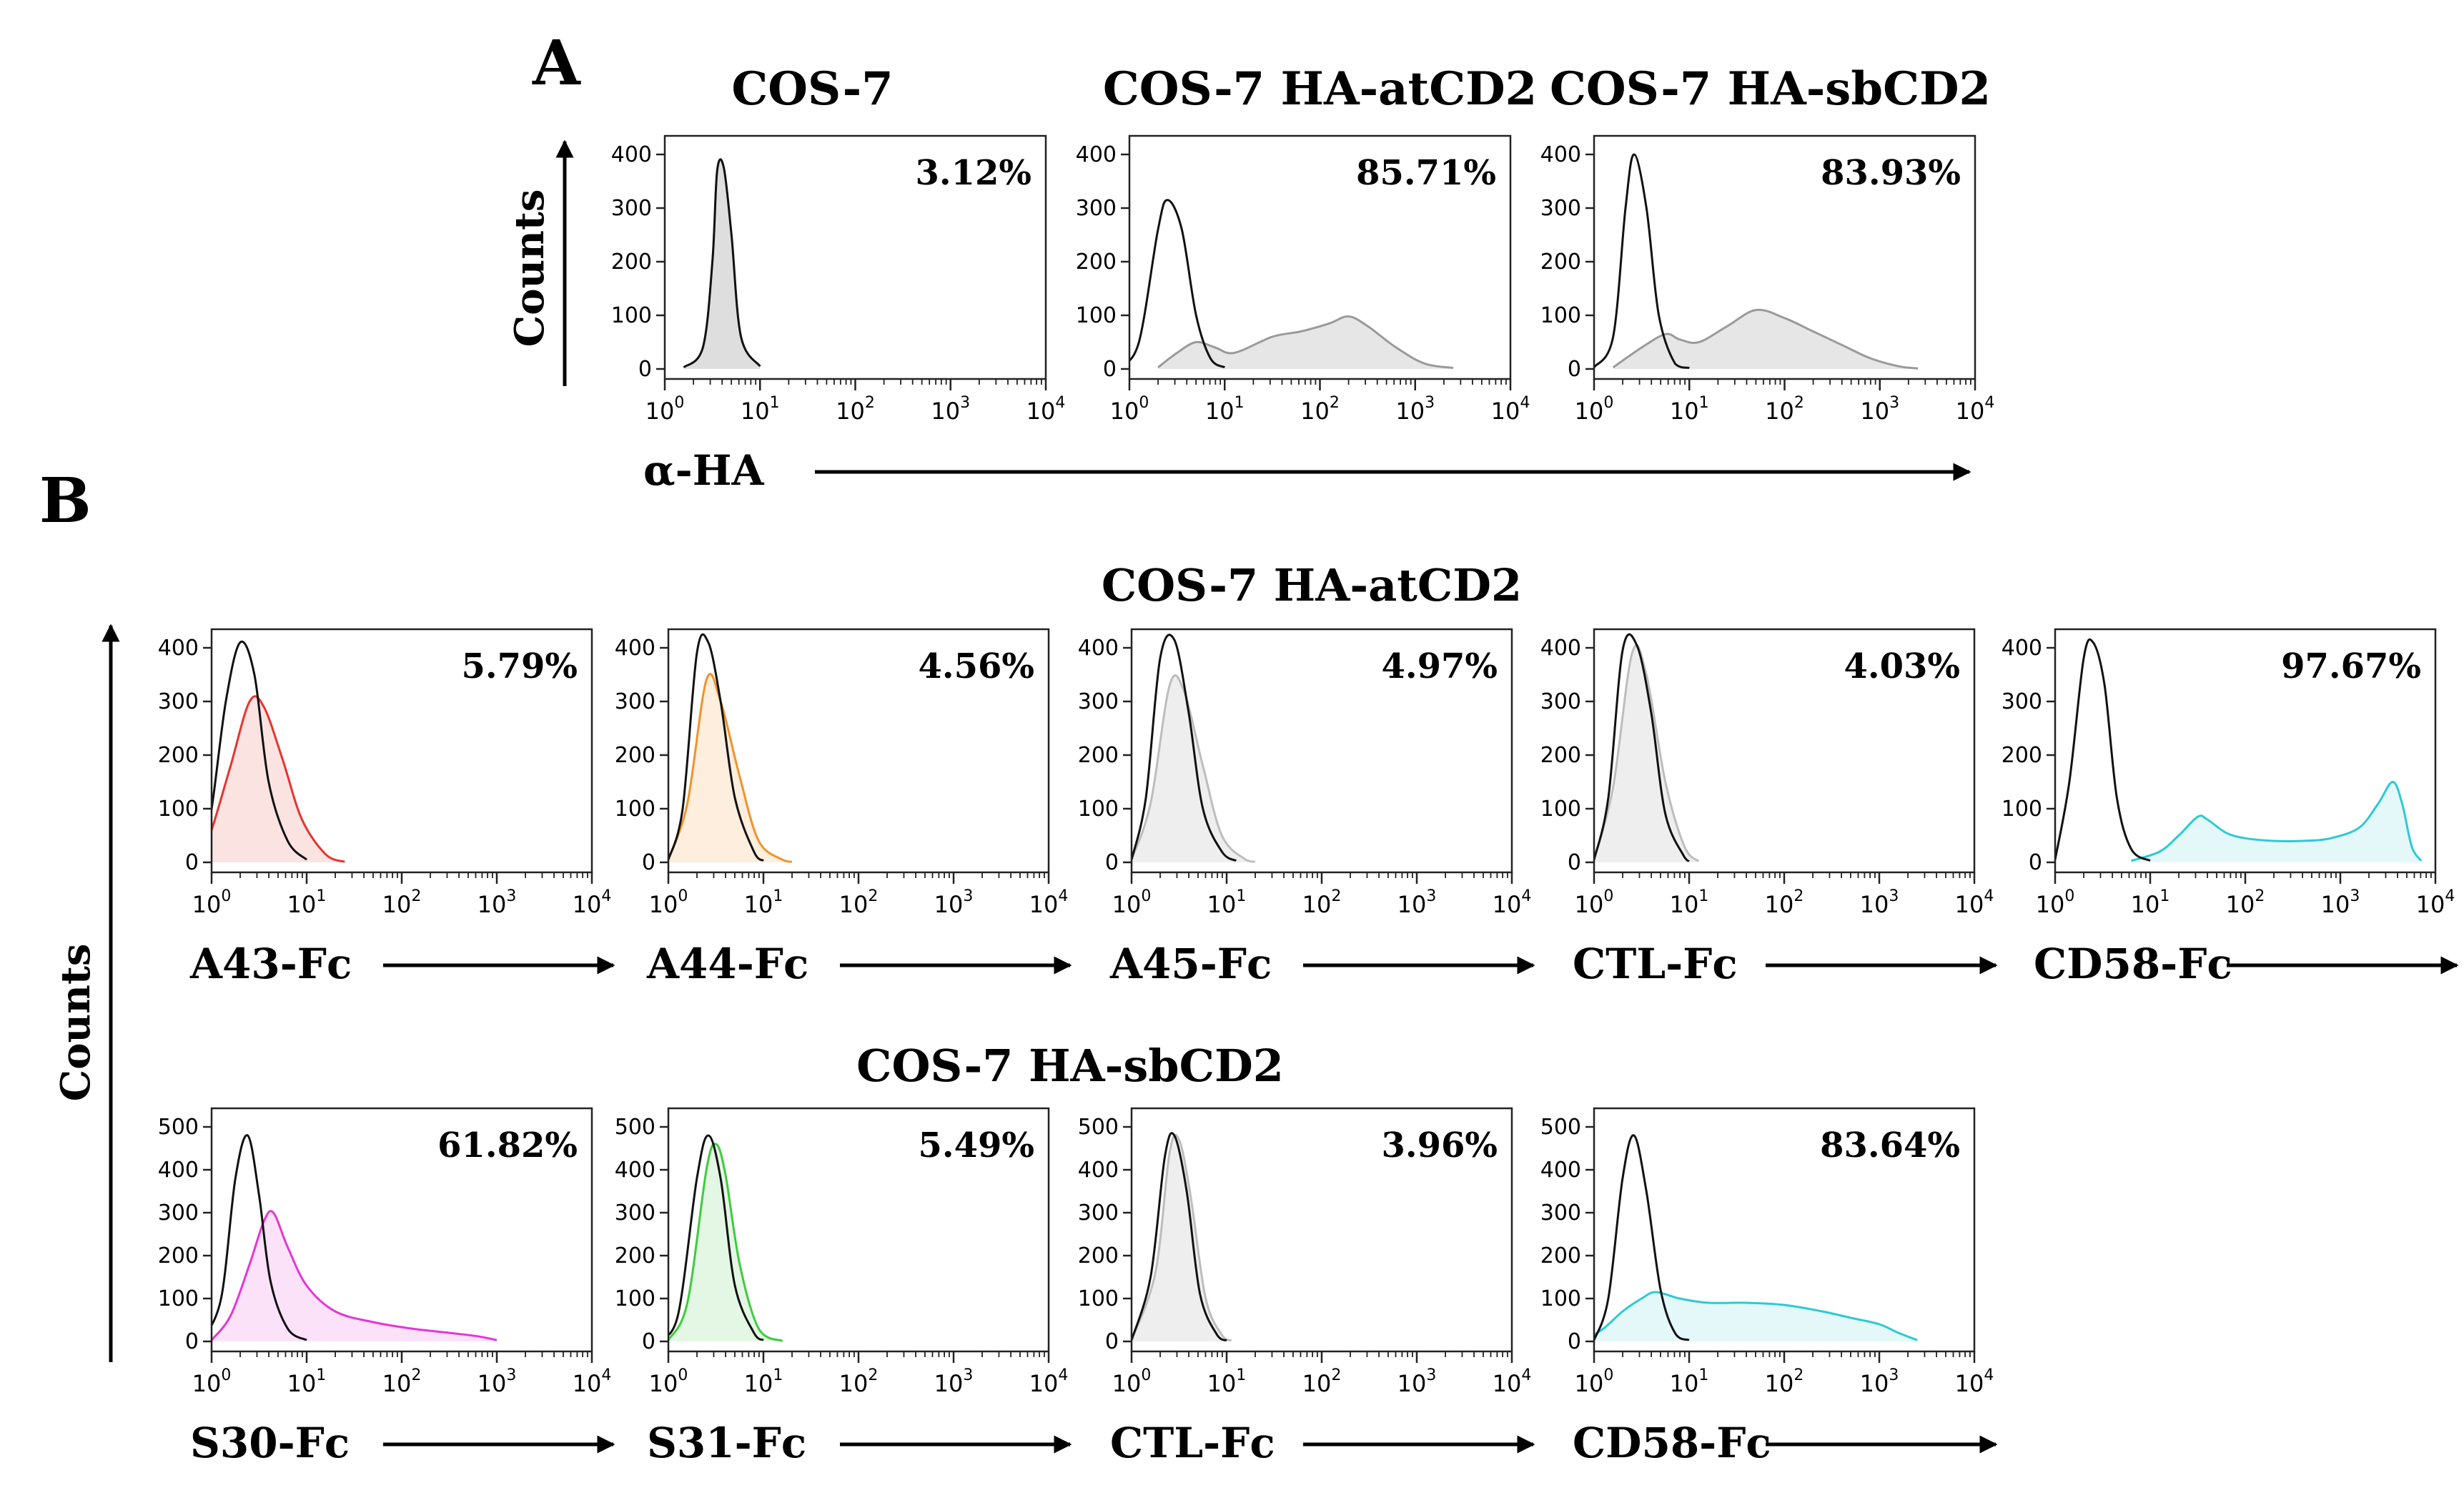 Image resolution: width=2464 pixels, height=1488 pixels. Describe the element at coordinates (1320, 89) in the screenshot. I see `panel-title: COS-7 HA-atCD2` at that location.